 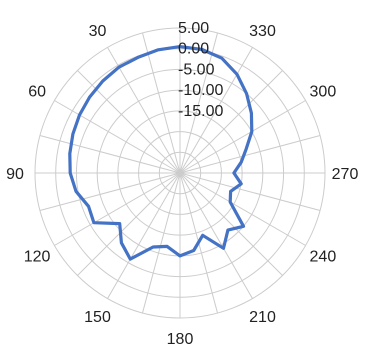 I want to click on angle-tick-label: 180, so click(x=180, y=338).